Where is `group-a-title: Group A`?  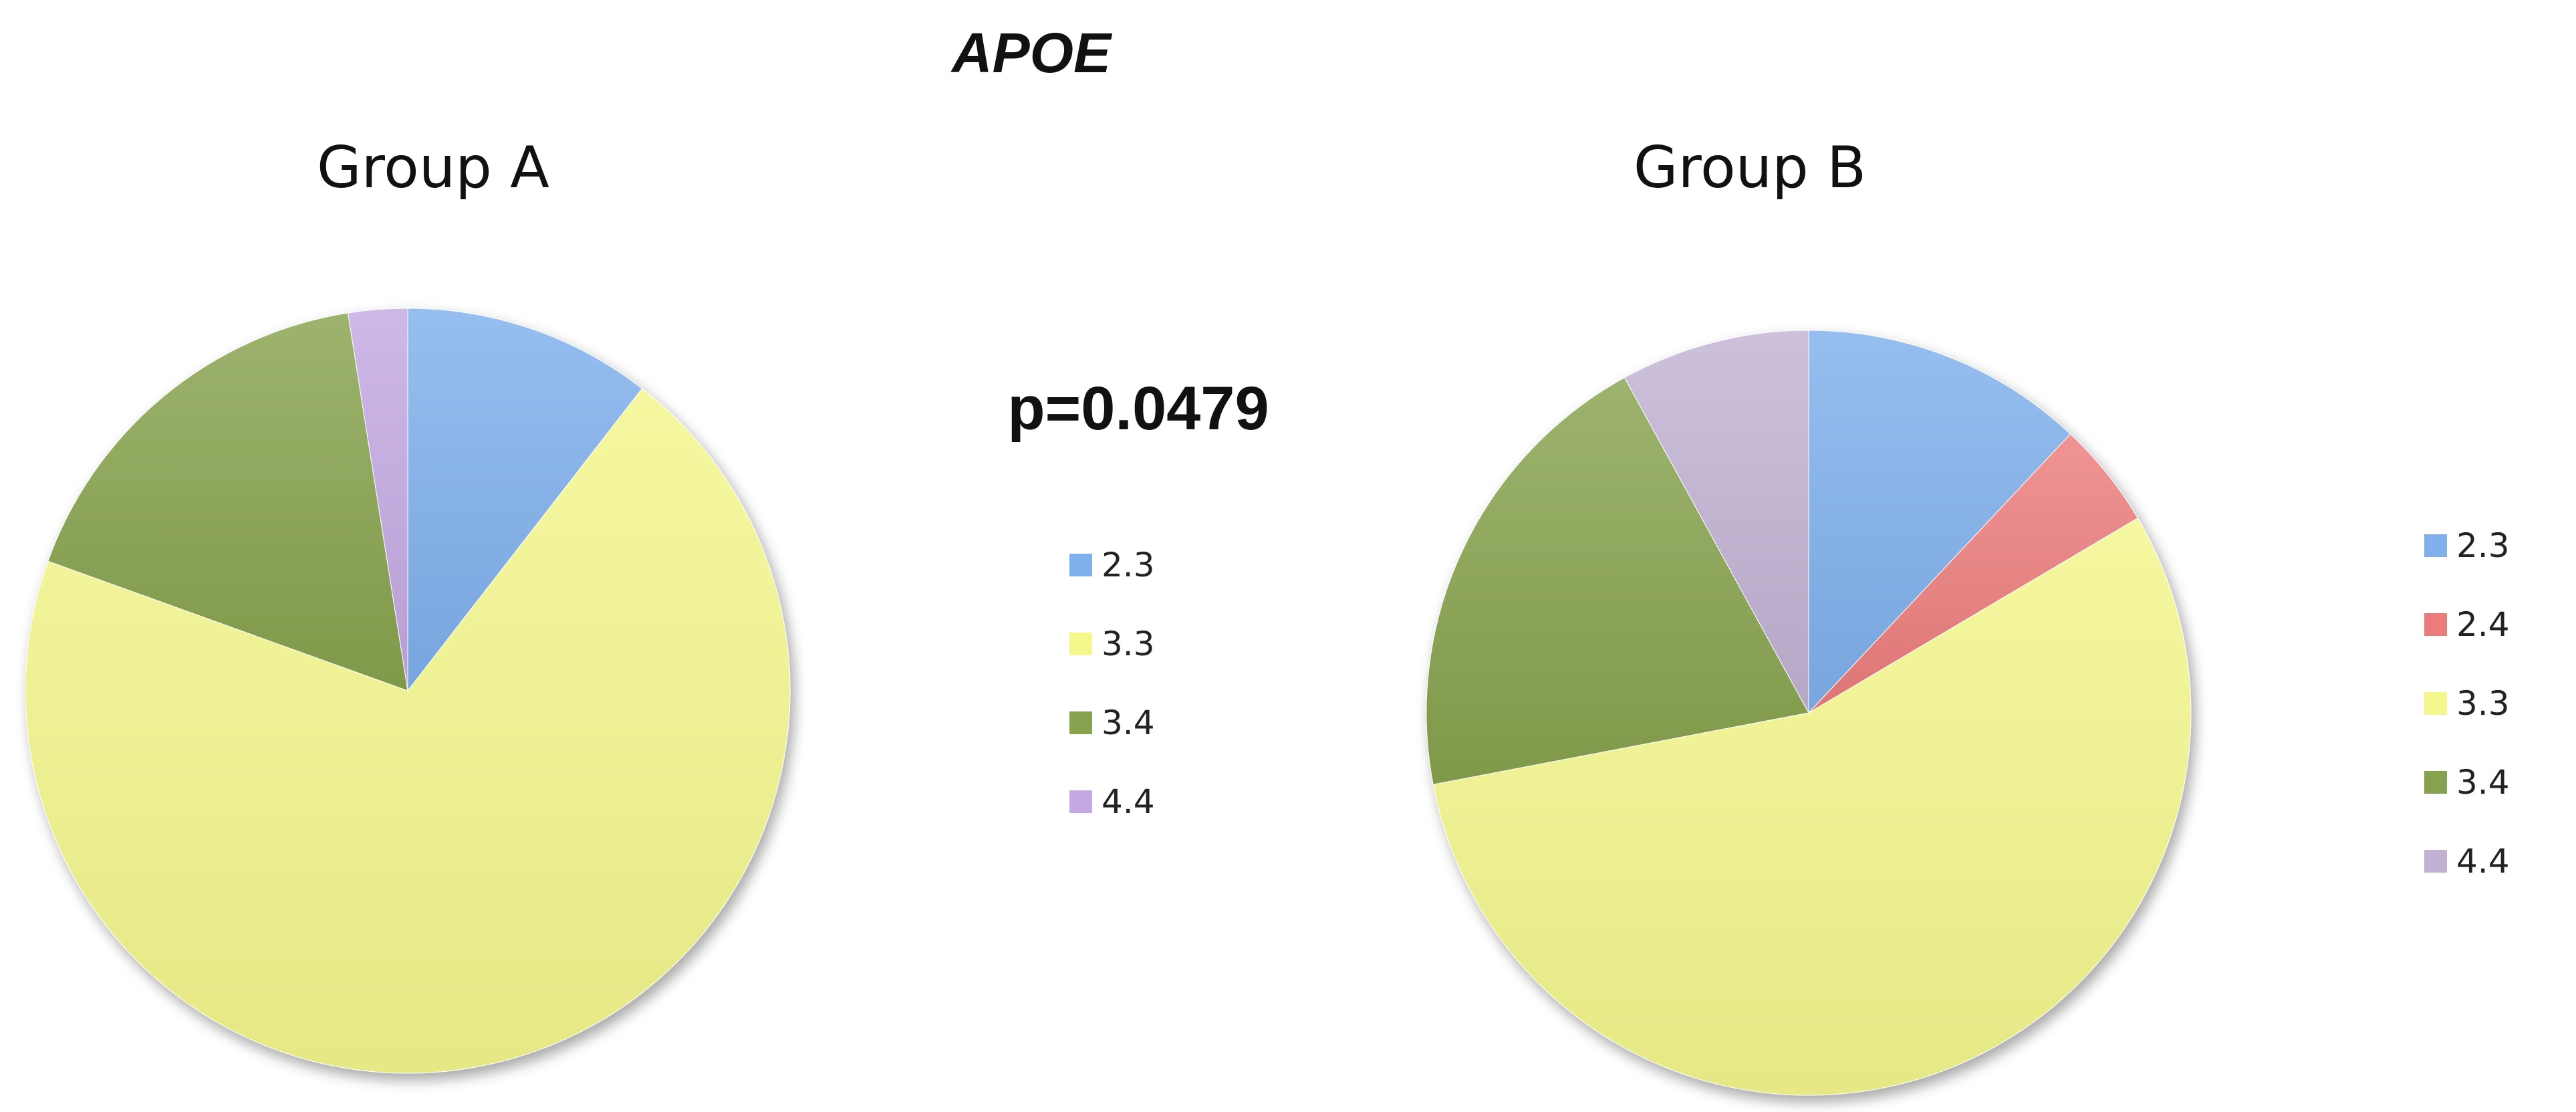
group-a-title: Group A is located at coordinates (433, 167).